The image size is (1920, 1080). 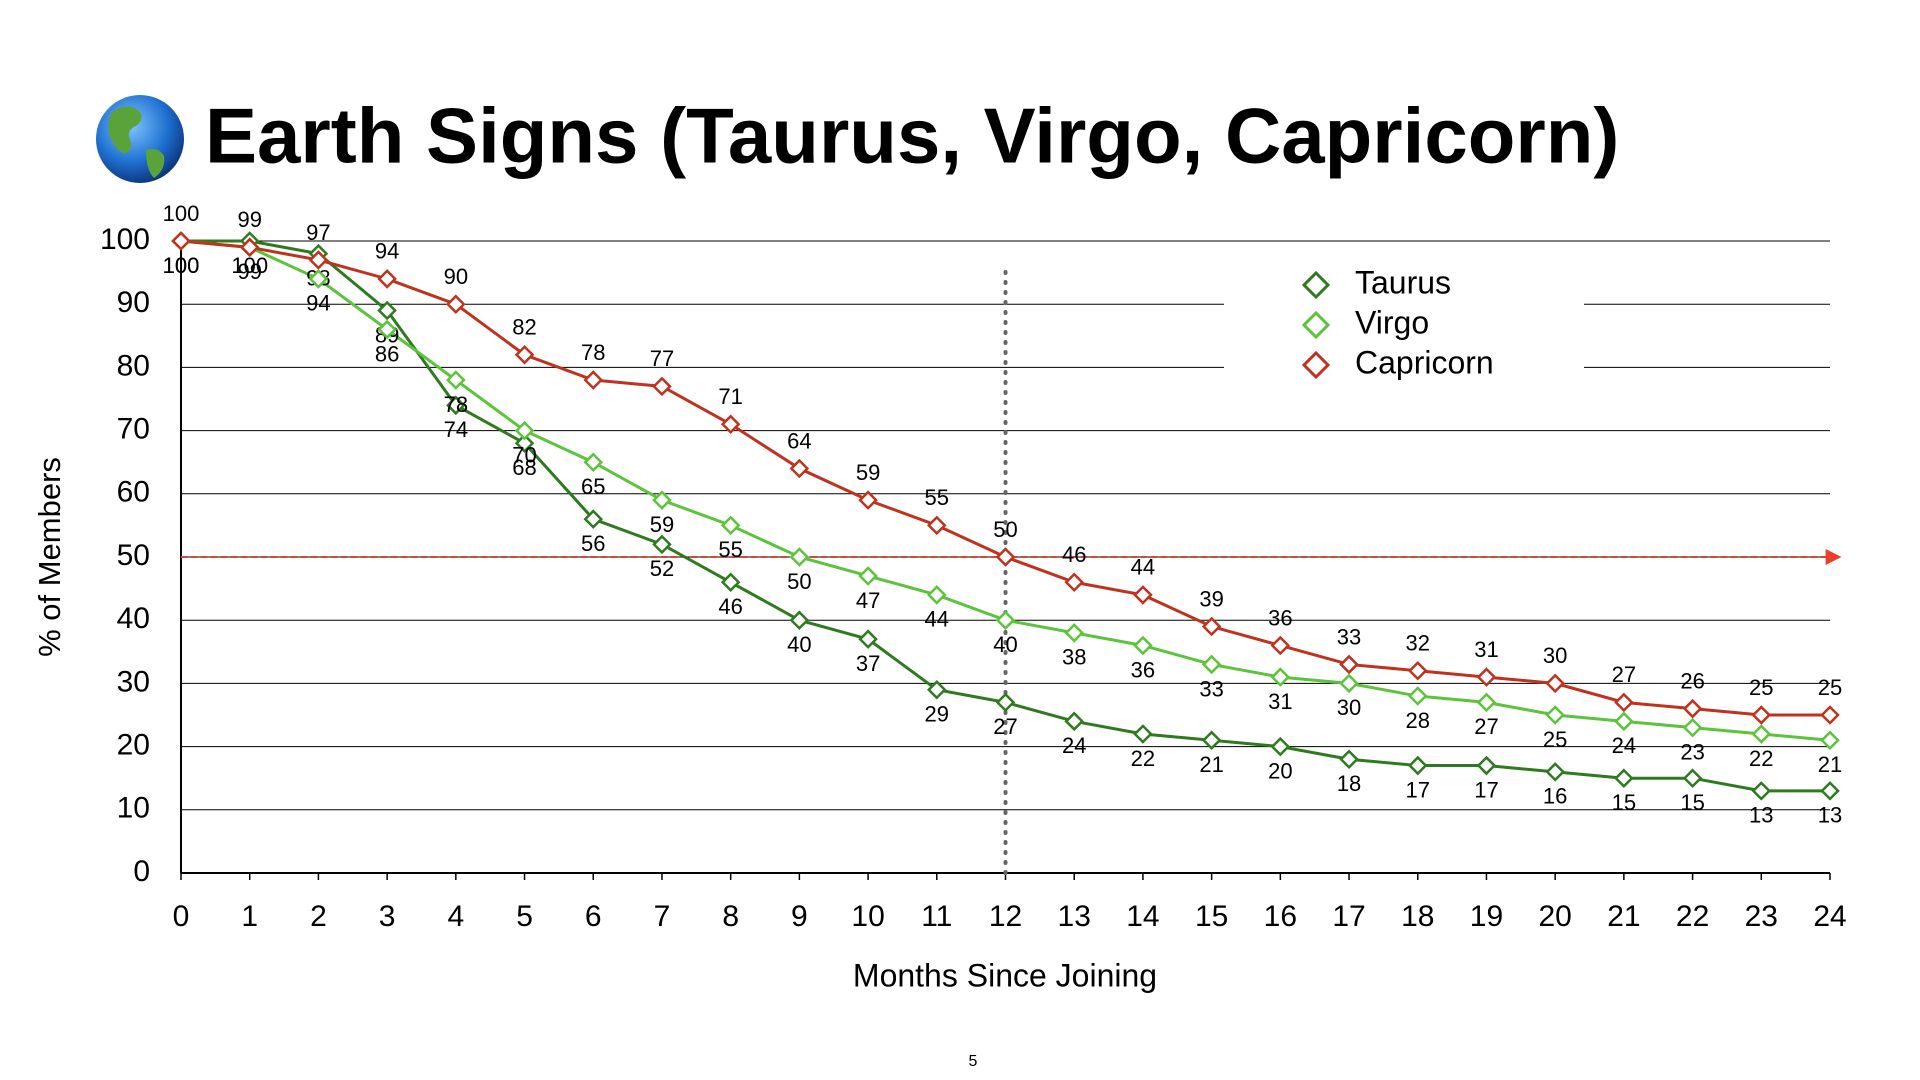 What do you see at coordinates (524, 916) in the screenshot?
I see `x-tick-label: 5` at bounding box center [524, 916].